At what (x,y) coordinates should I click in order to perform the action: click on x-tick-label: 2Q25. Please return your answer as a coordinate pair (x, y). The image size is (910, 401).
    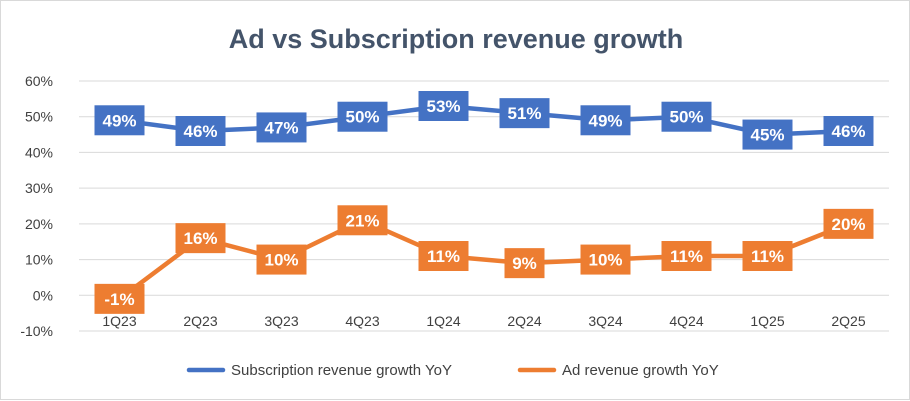
    Looking at the image, I should click on (848, 321).